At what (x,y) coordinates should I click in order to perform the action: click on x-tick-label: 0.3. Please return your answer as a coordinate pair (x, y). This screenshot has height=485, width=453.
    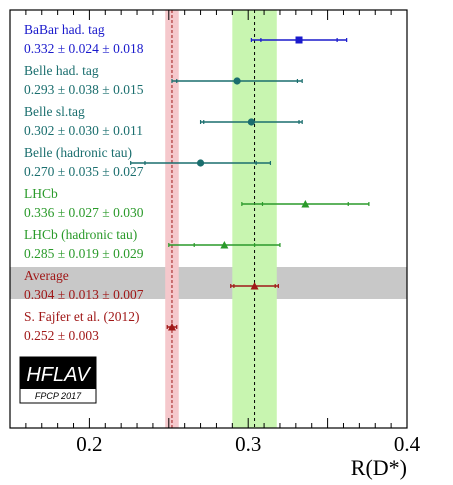
    Looking at the image, I should click on (248, 444).